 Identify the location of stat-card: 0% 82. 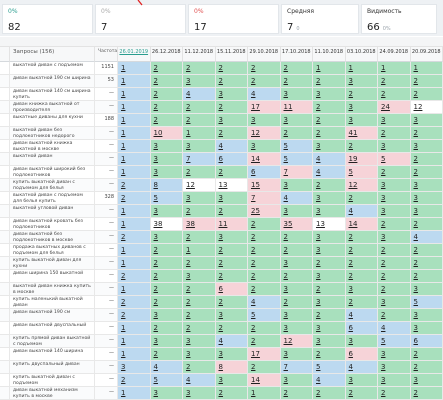
(47, 19).